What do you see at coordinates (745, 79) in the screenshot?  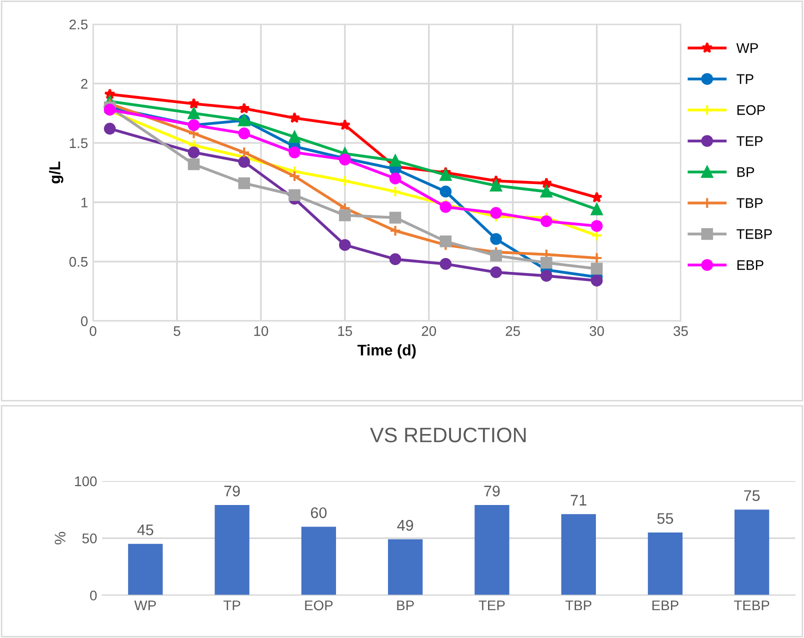 I see `legend-label: TP` at bounding box center [745, 79].